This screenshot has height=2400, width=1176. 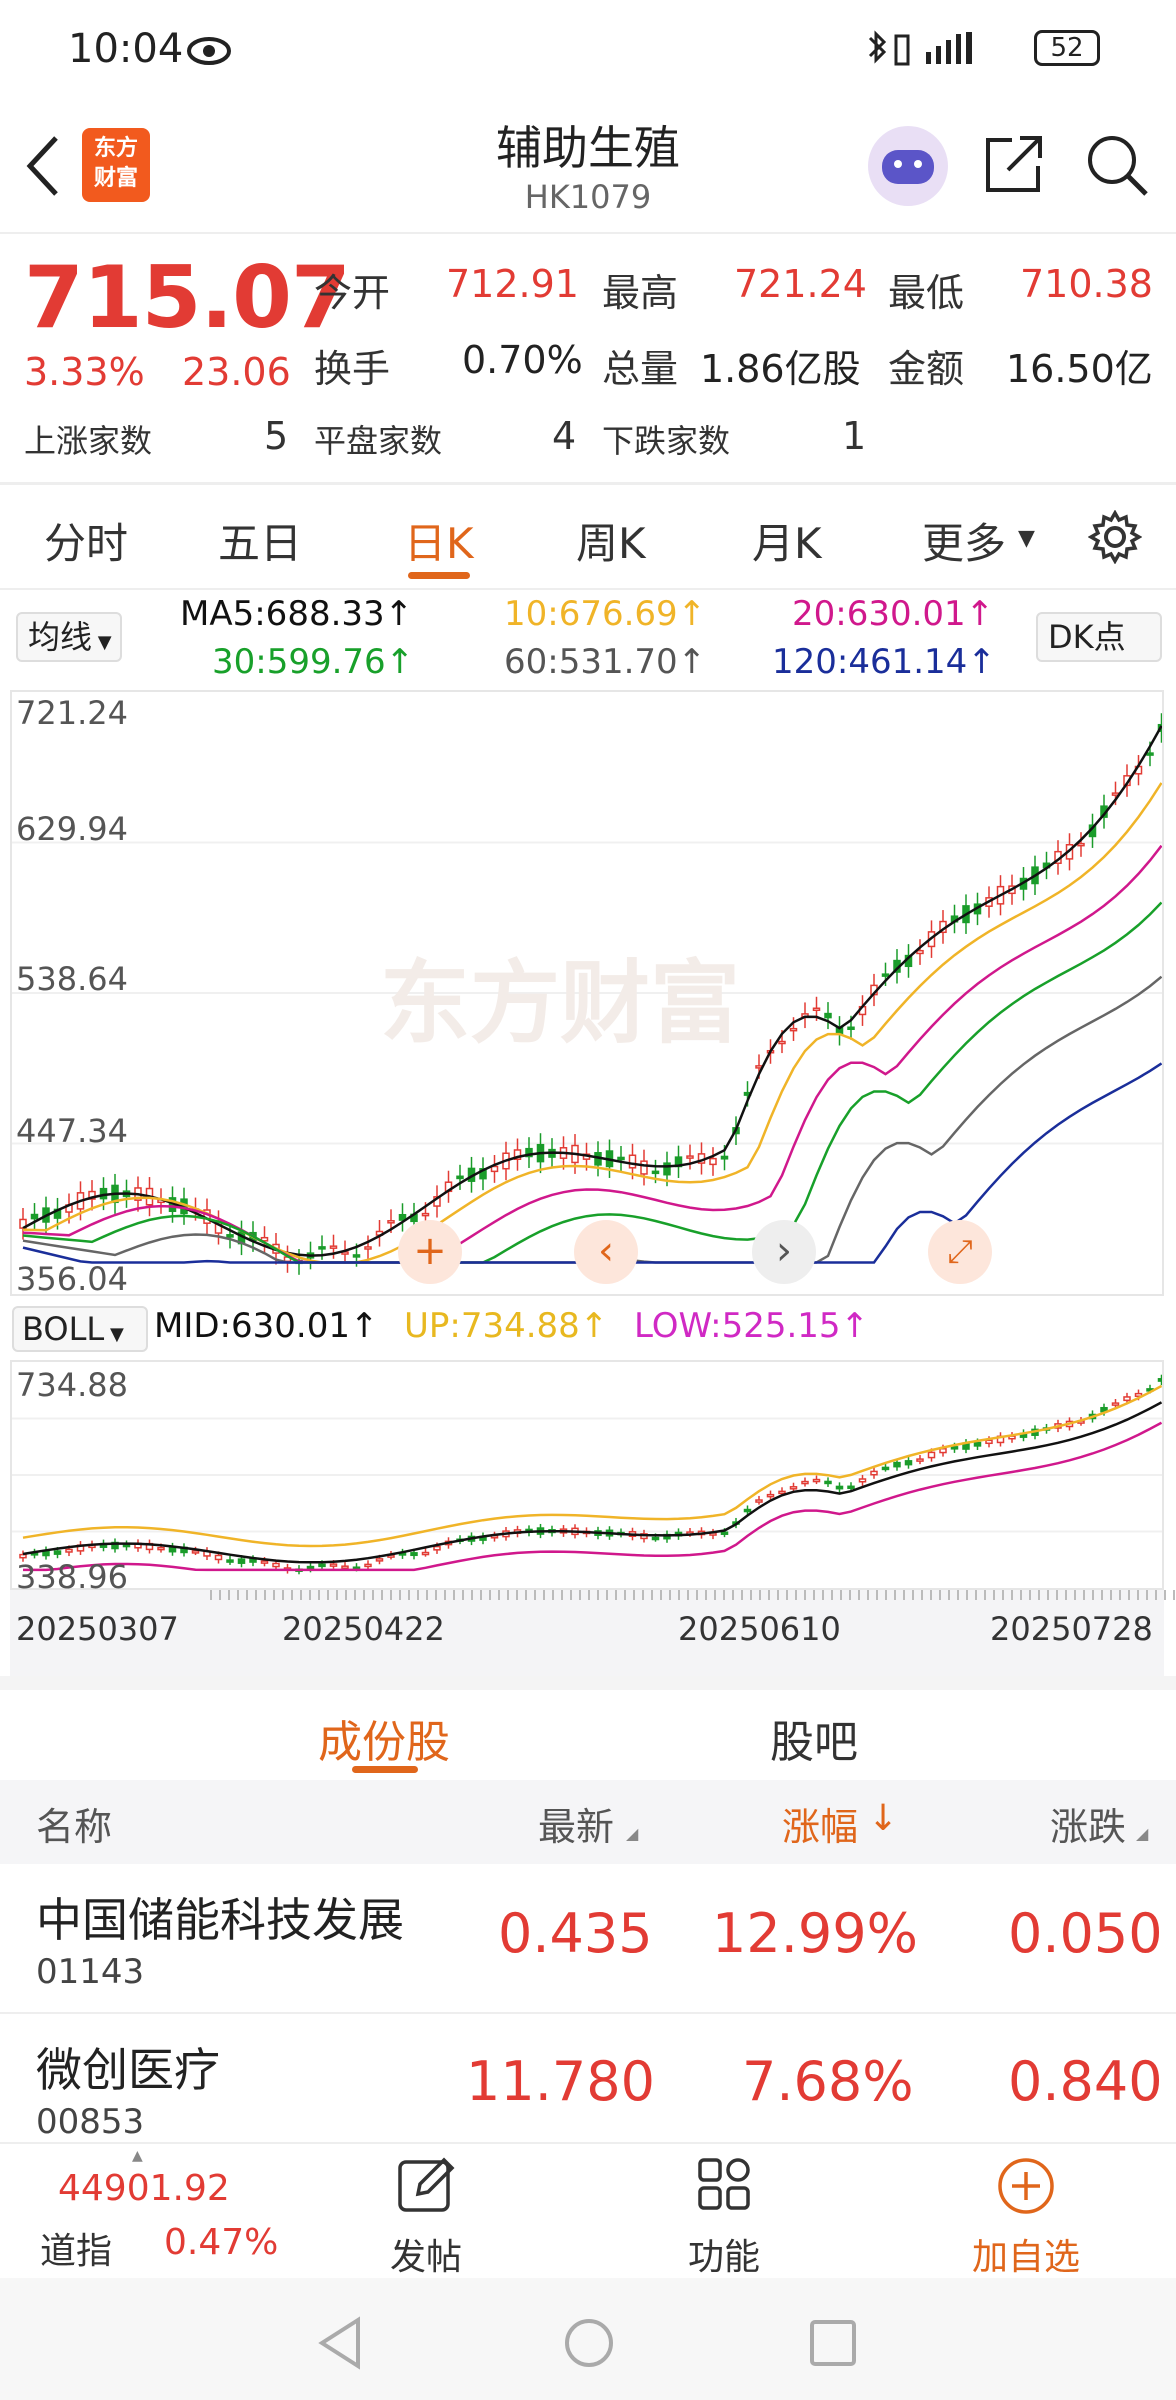 What do you see at coordinates (588, 197) in the screenshot?
I see `stock-code: HK1079` at bounding box center [588, 197].